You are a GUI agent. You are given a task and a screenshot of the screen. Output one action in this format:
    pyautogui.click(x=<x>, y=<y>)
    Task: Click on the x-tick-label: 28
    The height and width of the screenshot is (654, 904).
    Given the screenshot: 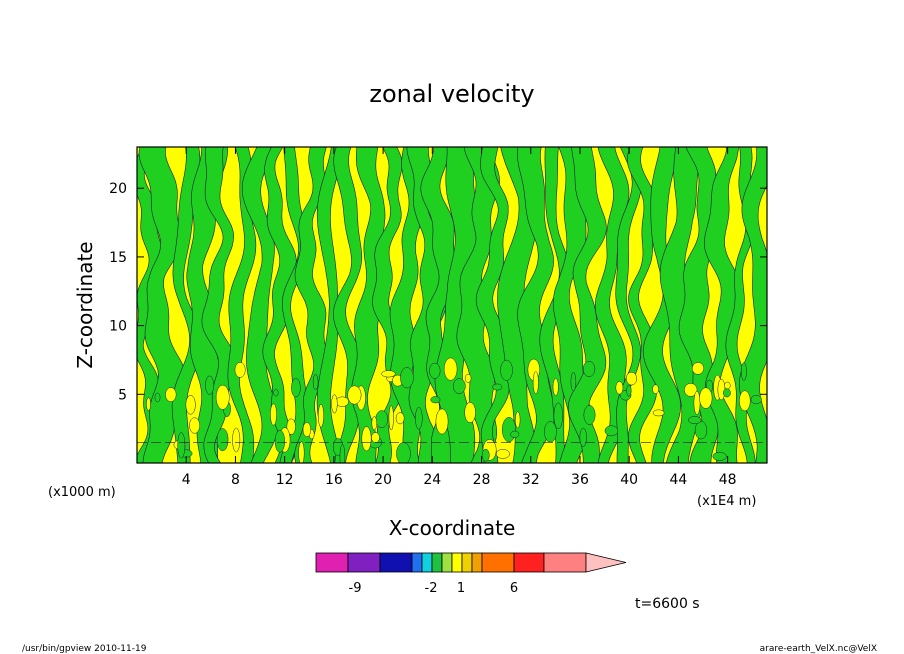 What is the action you would take?
    pyautogui.click(x=482, y=480)
    